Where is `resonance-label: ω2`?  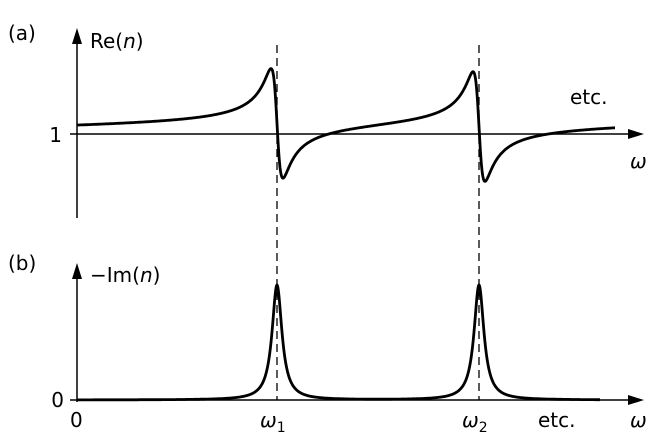 resonance-label: ω2 is located at coordinates (475, 422).